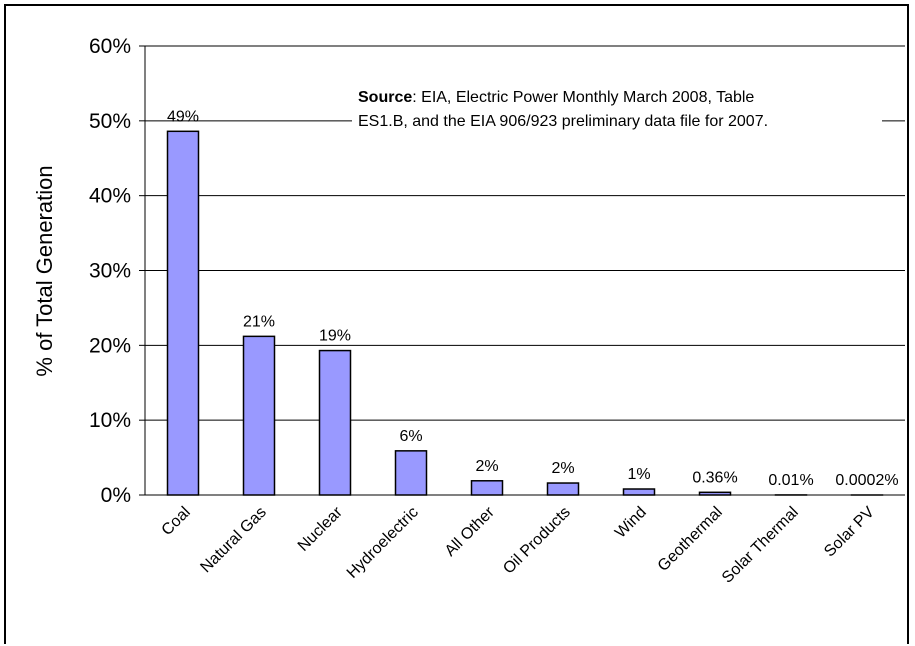  I want to click on x-category-label: Nuclear, so click(320, 528).